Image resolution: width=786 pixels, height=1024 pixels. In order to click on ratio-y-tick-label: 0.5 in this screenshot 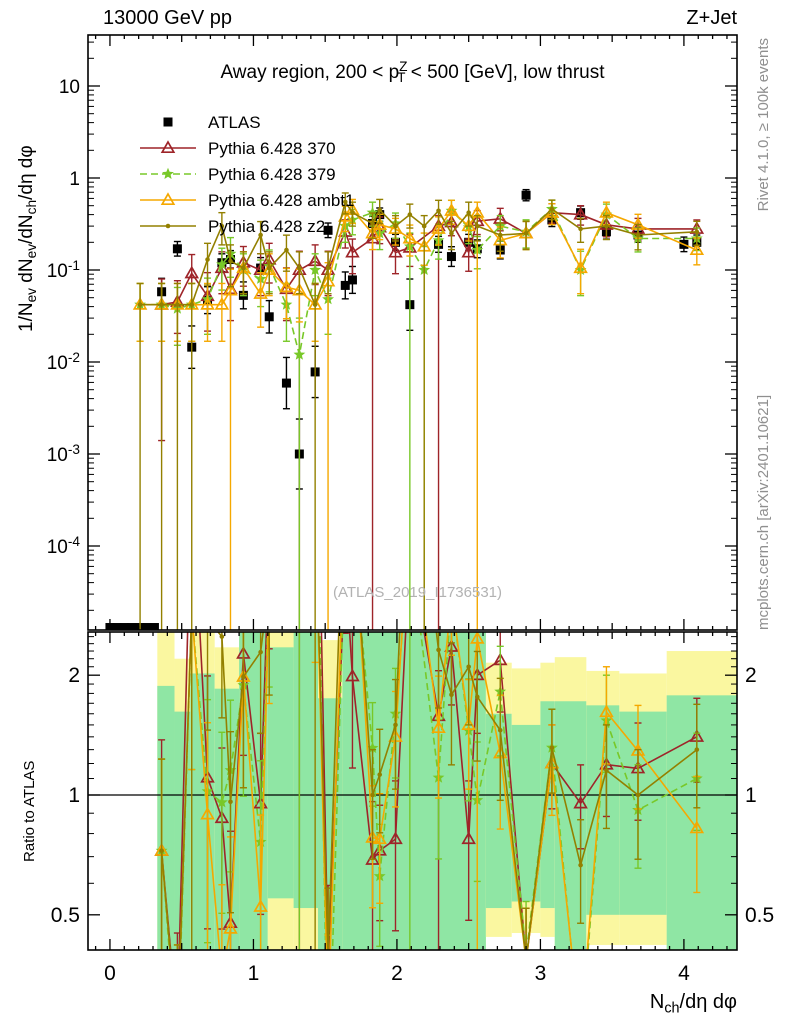, I will do `click(65, 915)`.